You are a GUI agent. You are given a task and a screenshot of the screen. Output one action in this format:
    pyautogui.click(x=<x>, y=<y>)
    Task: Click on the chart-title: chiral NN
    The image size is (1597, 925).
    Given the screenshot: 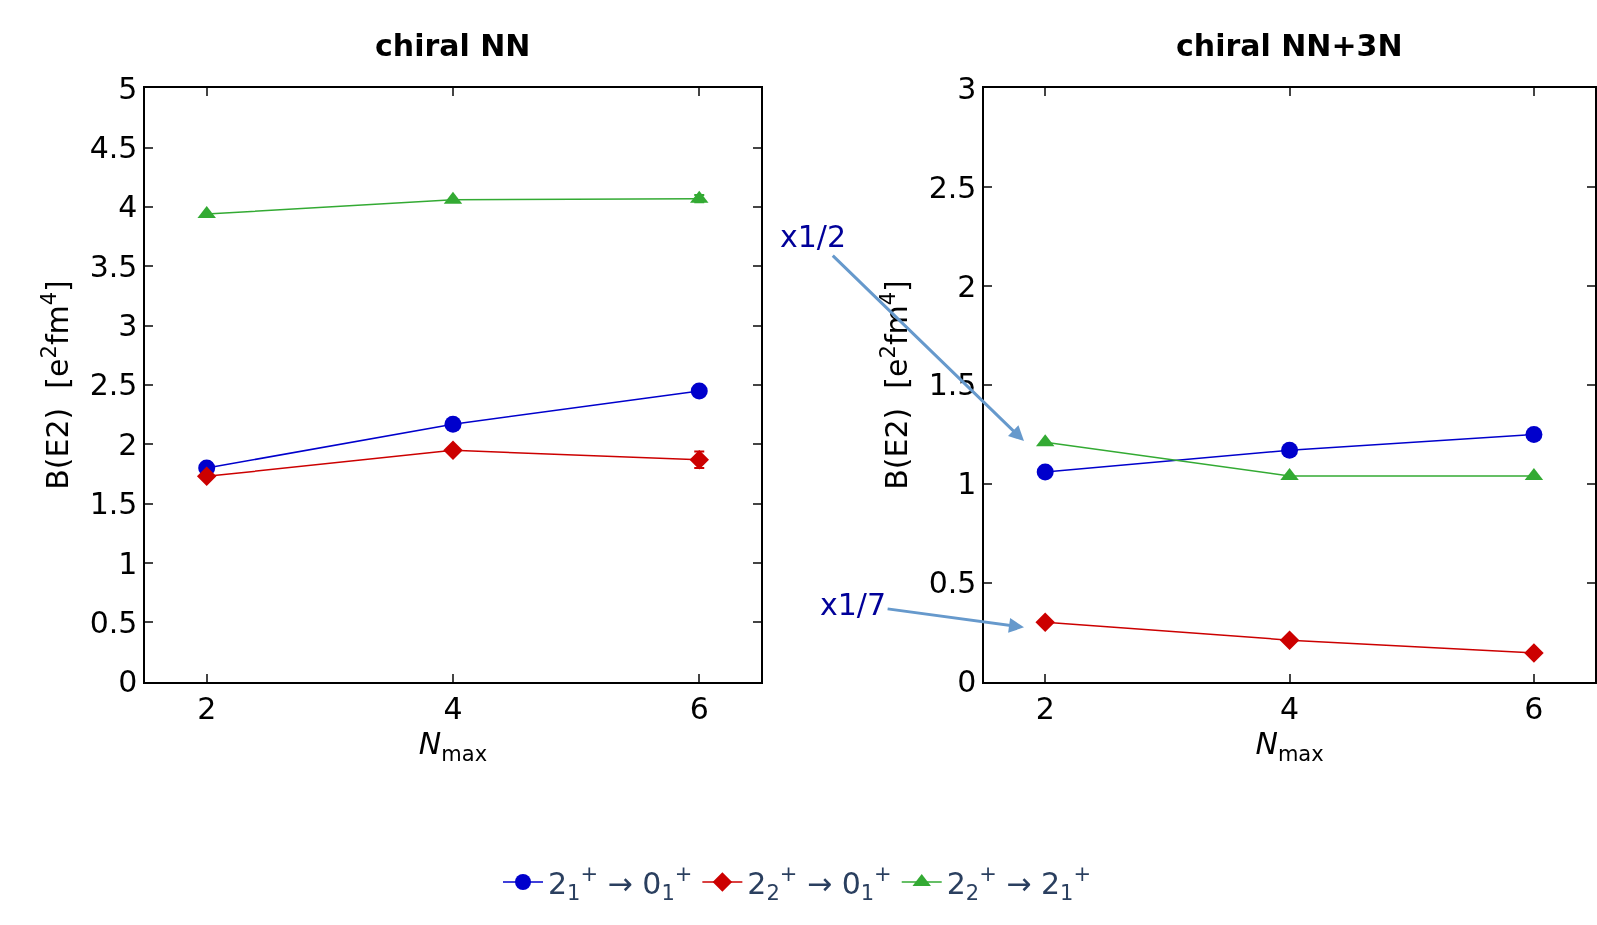 What is the action you would take?
    pyautogui.click(x=453, y=45)
    